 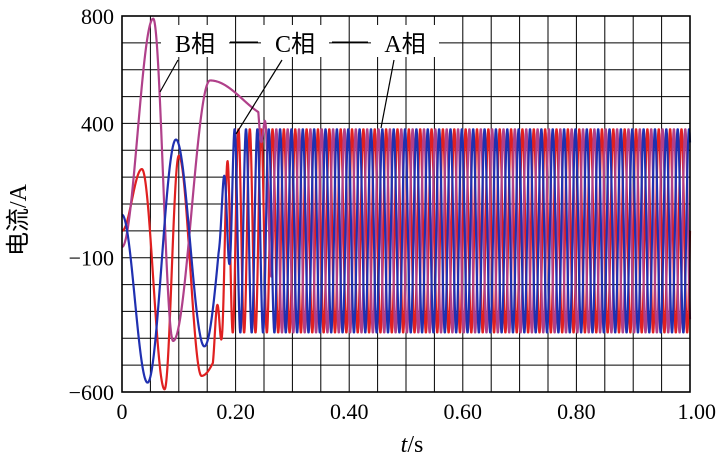 What do you see at coordinates (404, 44) in the screenshot?
I see `annotation-label: A相` at bounding box center [404, 44].